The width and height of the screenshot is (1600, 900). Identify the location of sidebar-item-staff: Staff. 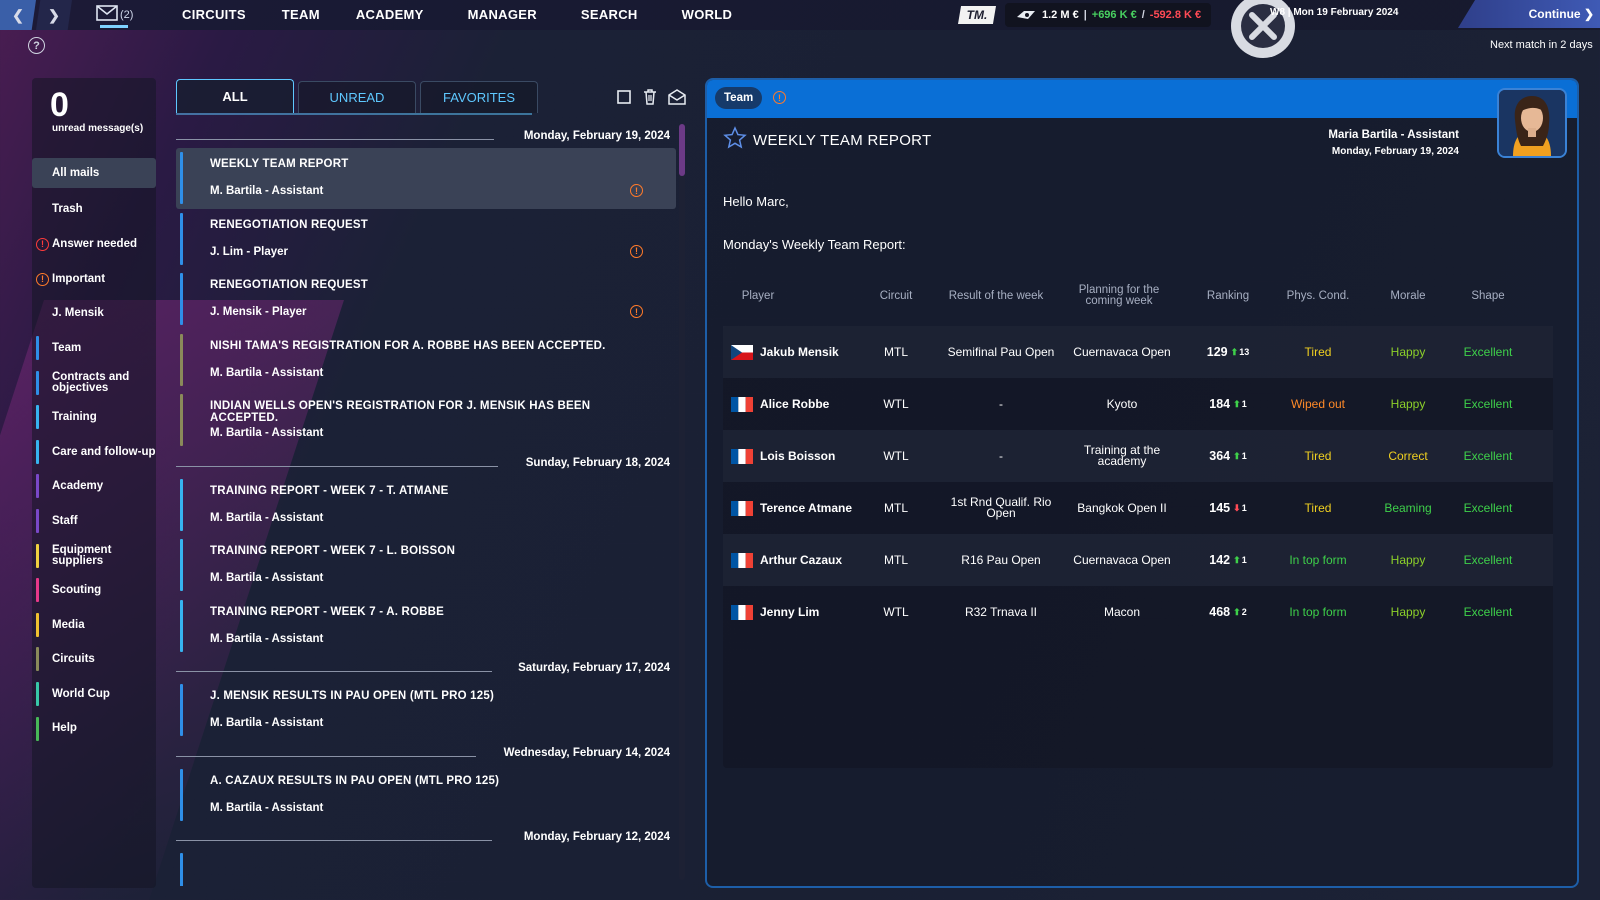
(94, 521).